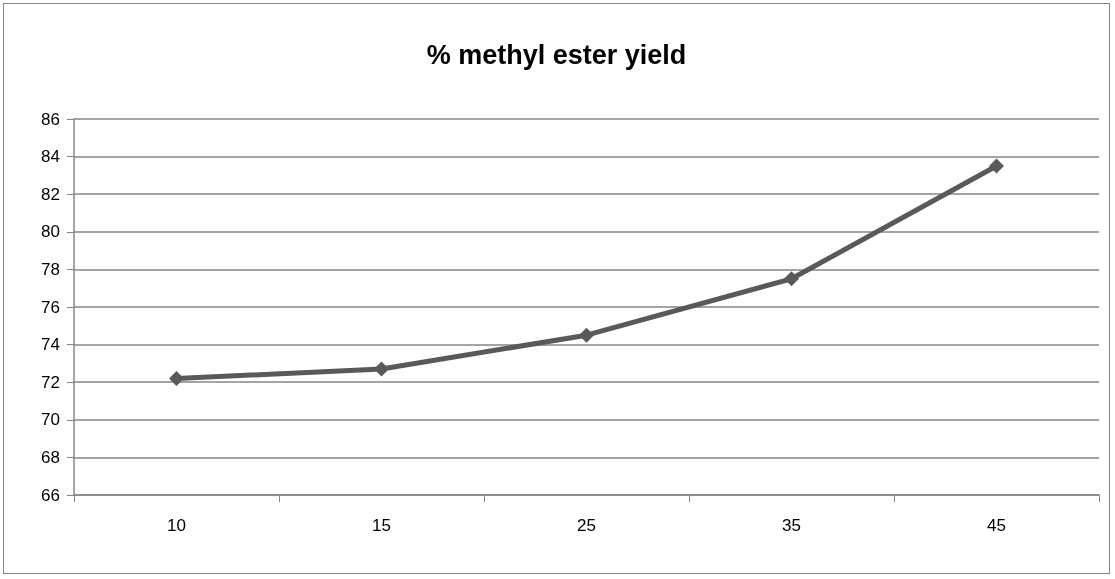 The width and height of the screenshot is (1115, 579). Describe the element at coordinates (50, 157) in the screenshot. I see `y-tick-label: 84` at that location.